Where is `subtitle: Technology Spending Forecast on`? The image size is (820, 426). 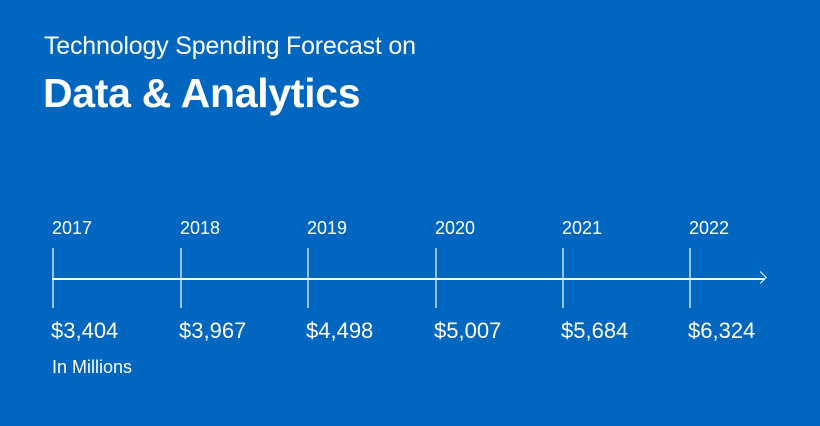
subtitle: Technology Spending Forecast on is located at coordinates (230, 46).